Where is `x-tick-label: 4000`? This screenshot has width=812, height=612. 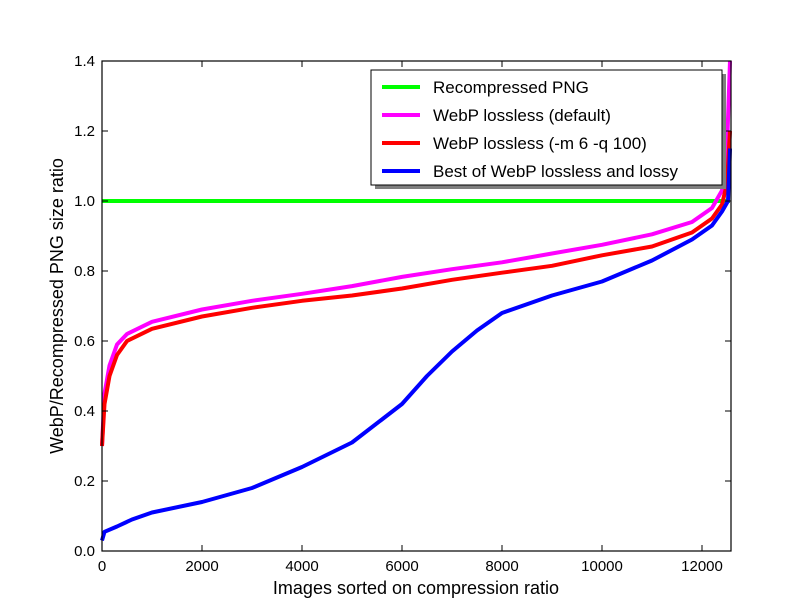 x-tick-label: 4000 is located at coordinates (301, 566).